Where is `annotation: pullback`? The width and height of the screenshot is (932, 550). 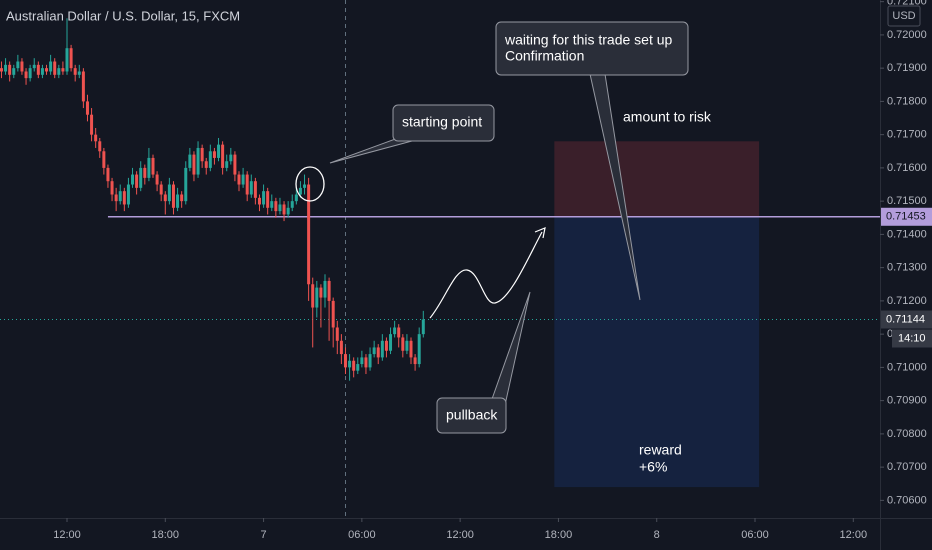
annotation: pullback is located at coordinates (472, 415).